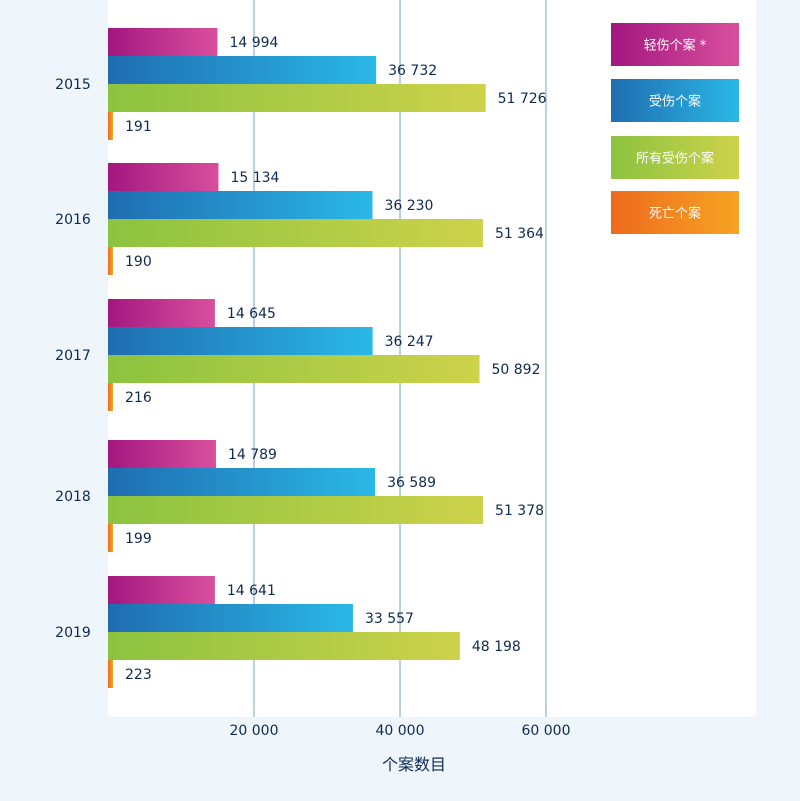 The image size is (800, 801). I want to click on data-label: 223, so click(138, 675).